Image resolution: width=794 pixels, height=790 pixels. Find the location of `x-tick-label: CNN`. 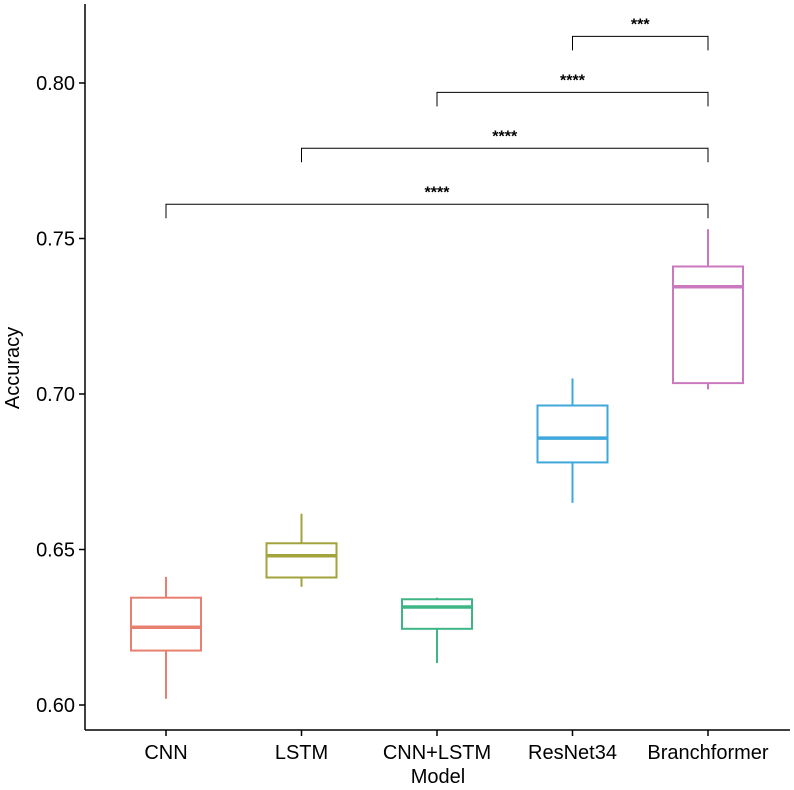

x-tick-label: CNN is located at coordinates (165, 753).